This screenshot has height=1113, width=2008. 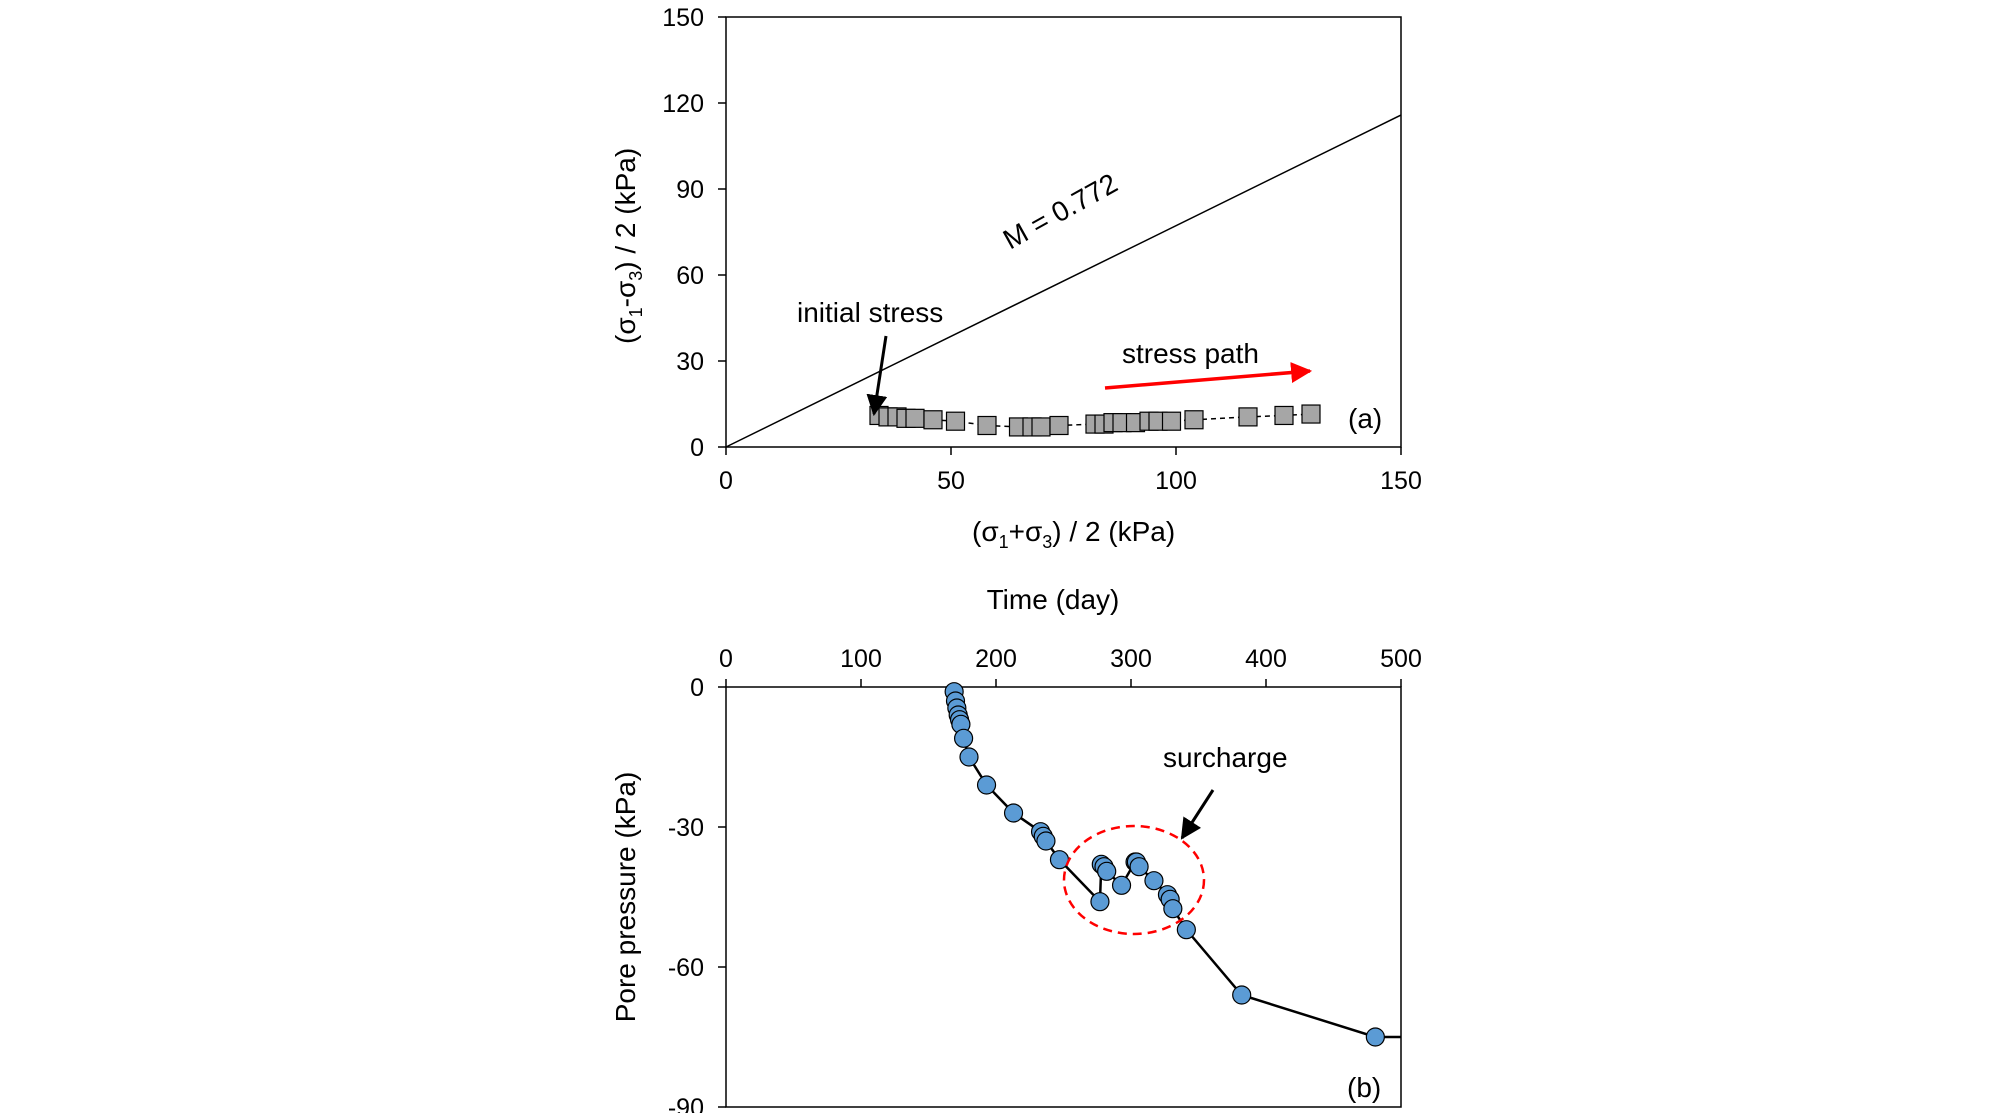 What do you see at coordinates (697, 448) in the screenshot?
I see `y-tick-label-a: 0` at bounding box center [697, 448].